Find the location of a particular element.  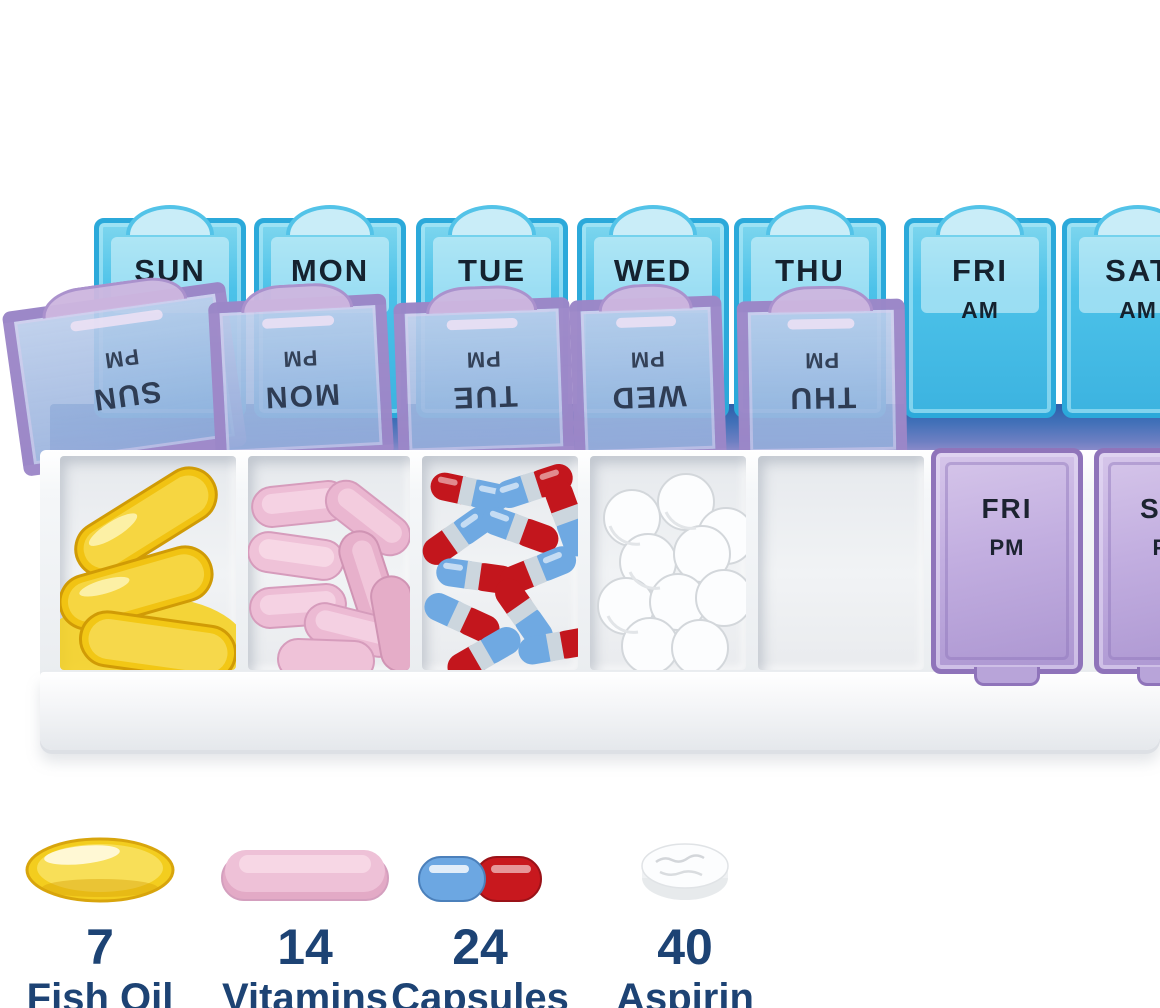

legend-count: 7 is located at coordinates (100, 947).